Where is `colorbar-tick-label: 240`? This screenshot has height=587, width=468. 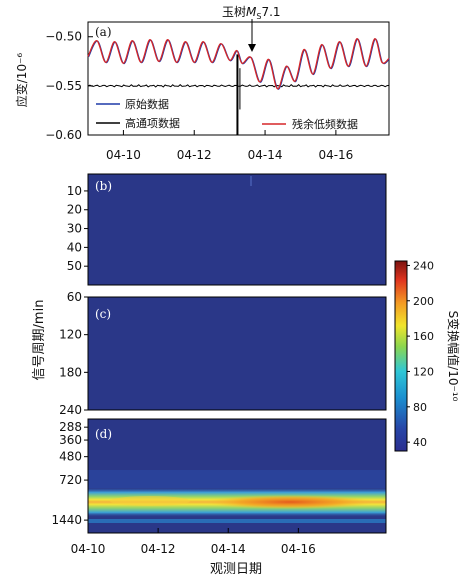 colorbar-tick-label: 240 is located at coordinates (423, 265).